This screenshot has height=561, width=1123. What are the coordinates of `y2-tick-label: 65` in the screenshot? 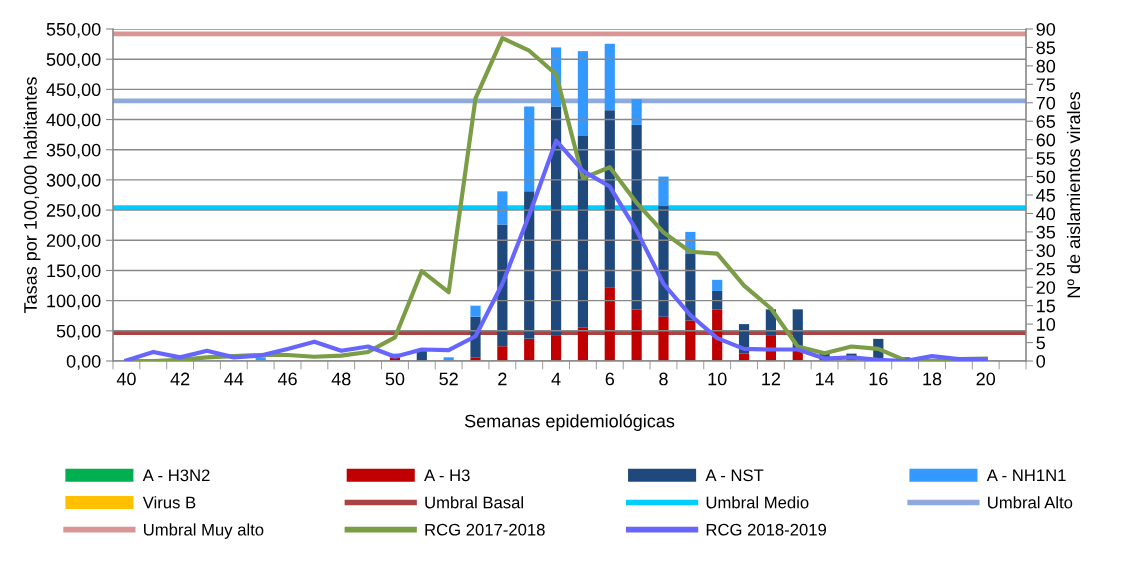 It's located at (1046, 121).